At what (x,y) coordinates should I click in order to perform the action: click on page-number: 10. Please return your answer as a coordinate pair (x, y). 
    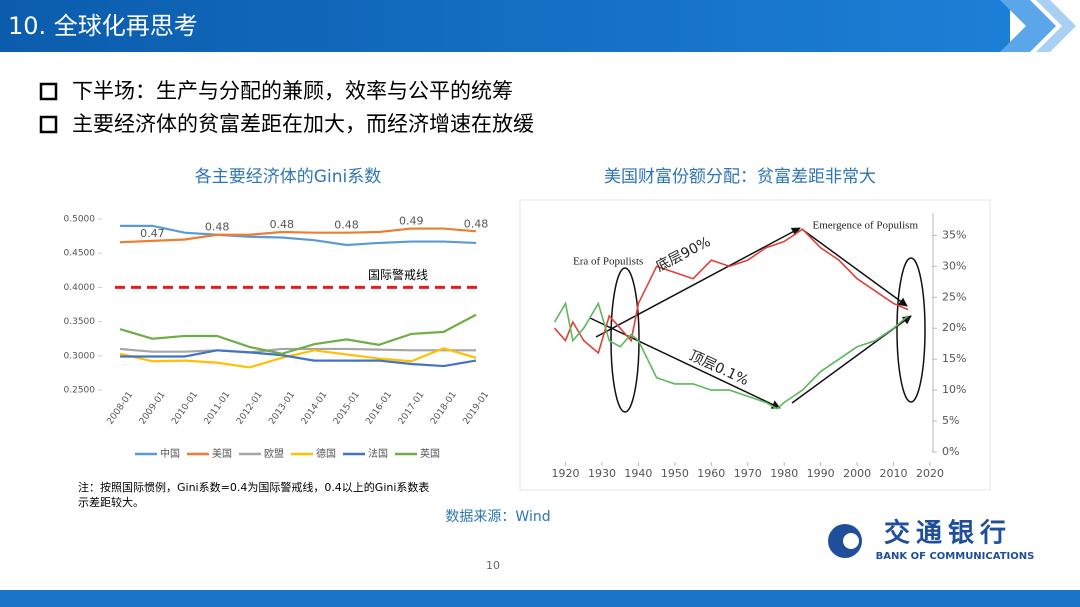
    Looking at the image, I should click on (493, 565).